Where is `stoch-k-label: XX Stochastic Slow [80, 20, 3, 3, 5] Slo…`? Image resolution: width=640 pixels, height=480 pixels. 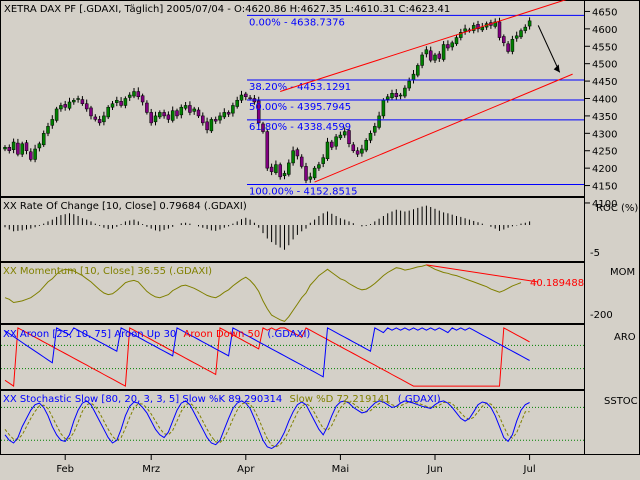 stoch-k-label: XX Stochastic Slow [80, 20, 3, 3, 5] Slo… is located at coordinates (142, 399).